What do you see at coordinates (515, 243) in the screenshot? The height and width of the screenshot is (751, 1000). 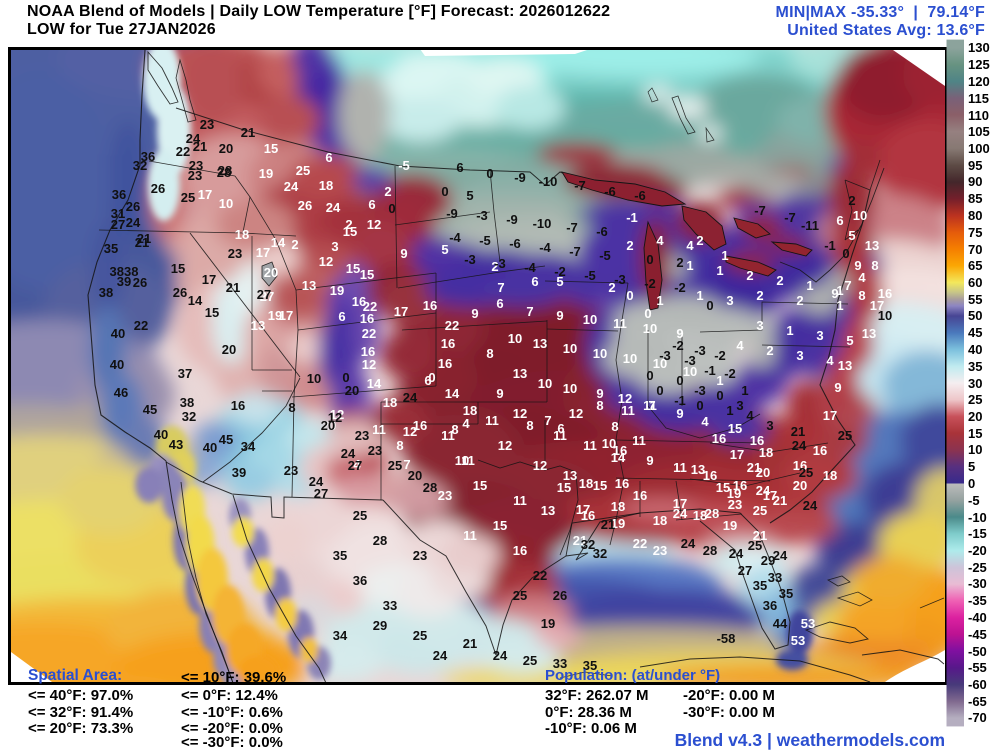 I see `svg-text: -6` at bounding box center [515, 243].